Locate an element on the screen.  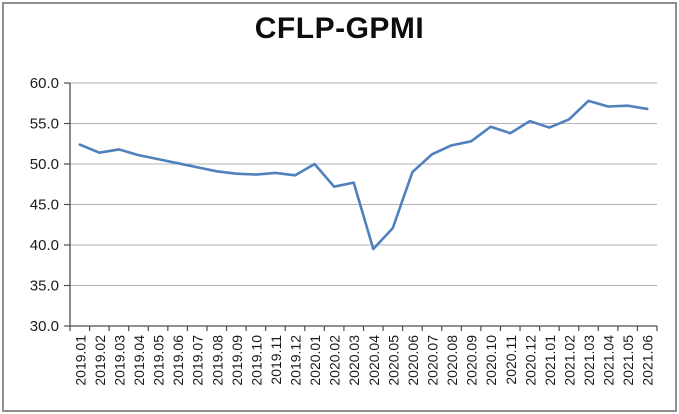
x-tick-label: 2019.01 is located at coordinates (80, 360).